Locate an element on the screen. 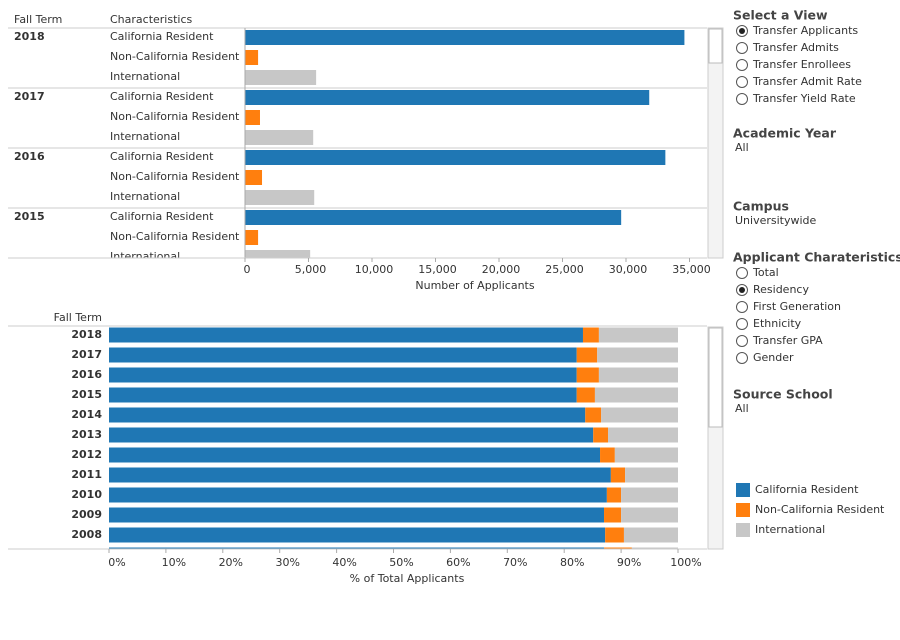 The image size is (900, 640). filter-value: Universitywide is located at coordinates (776, 220).